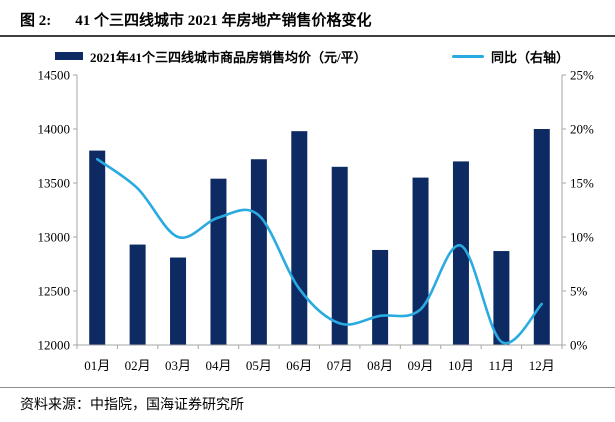 This screenshot has width=615, height=422. Describe the element at coordinates (132, 405) in the screenshot. I see `source-note: 资料来源：中指院，国海证券研究所` at that location.